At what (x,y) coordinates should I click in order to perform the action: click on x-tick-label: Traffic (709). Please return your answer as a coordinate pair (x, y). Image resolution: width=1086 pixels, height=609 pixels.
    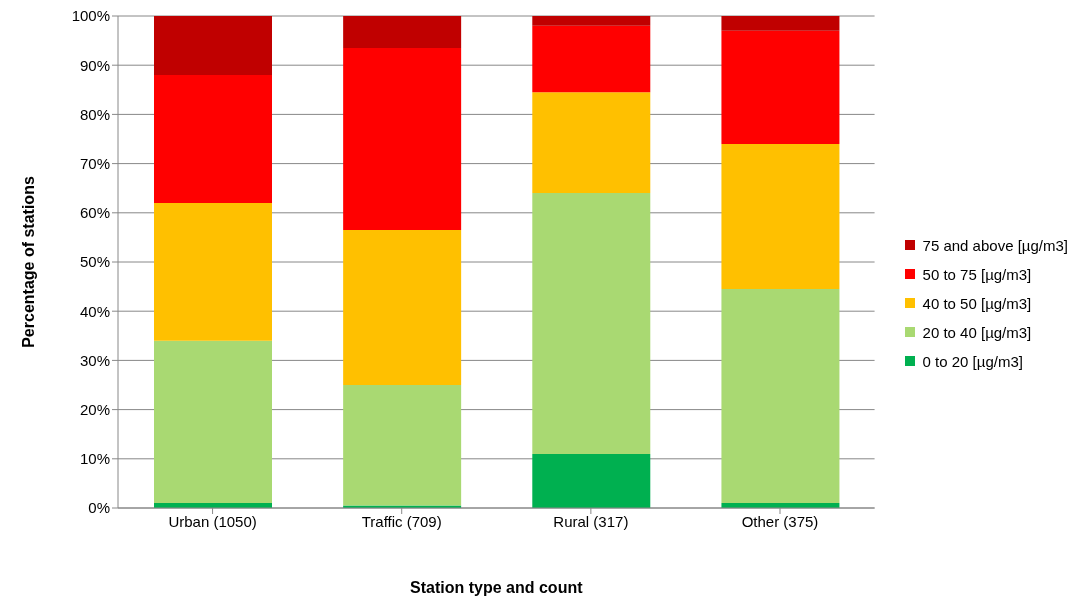
    Looking at the image, I should click on (401, 521).